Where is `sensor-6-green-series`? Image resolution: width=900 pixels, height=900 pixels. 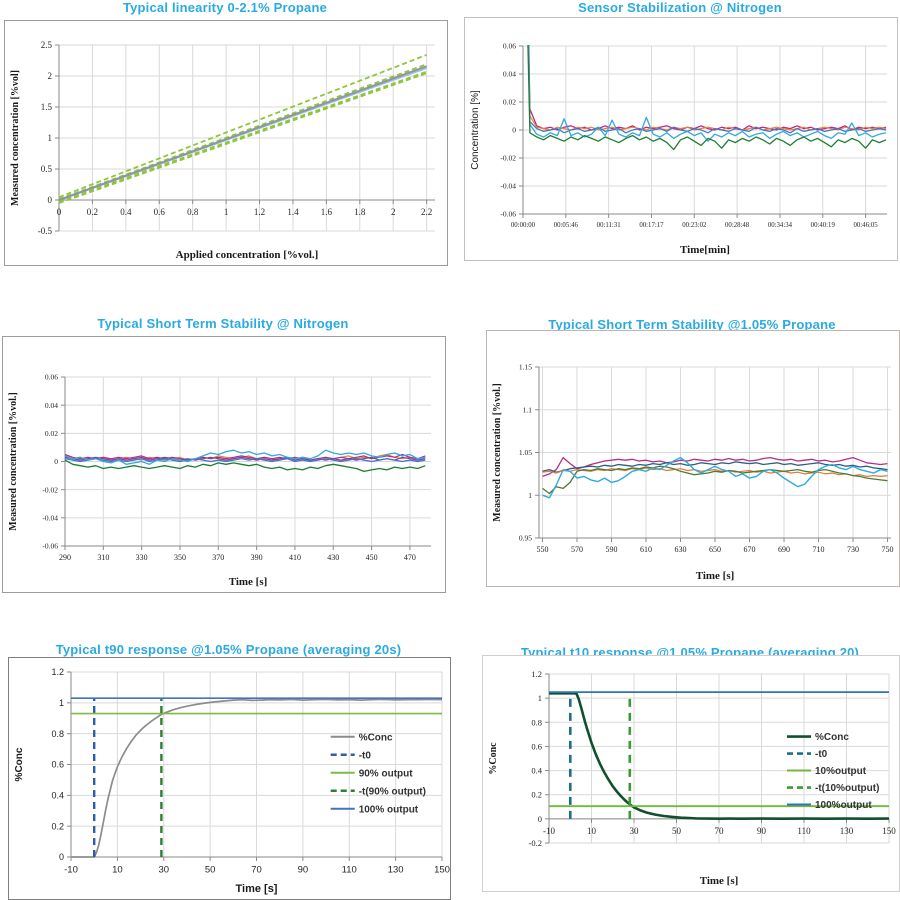
sensor-6-green-series is located at coordinates (245, 466).